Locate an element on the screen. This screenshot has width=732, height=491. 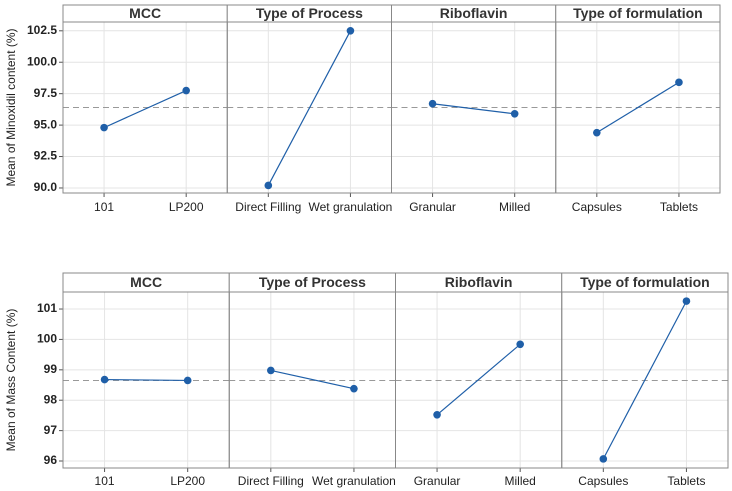
y-tick-label: 96 is located at coordinates (51, 460).